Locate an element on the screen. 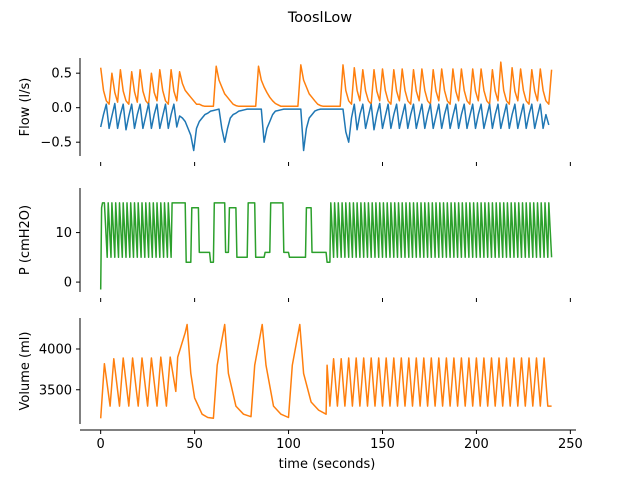 The image size is (640, 480). flow-series-0-line is located at coordinates (326, 84).